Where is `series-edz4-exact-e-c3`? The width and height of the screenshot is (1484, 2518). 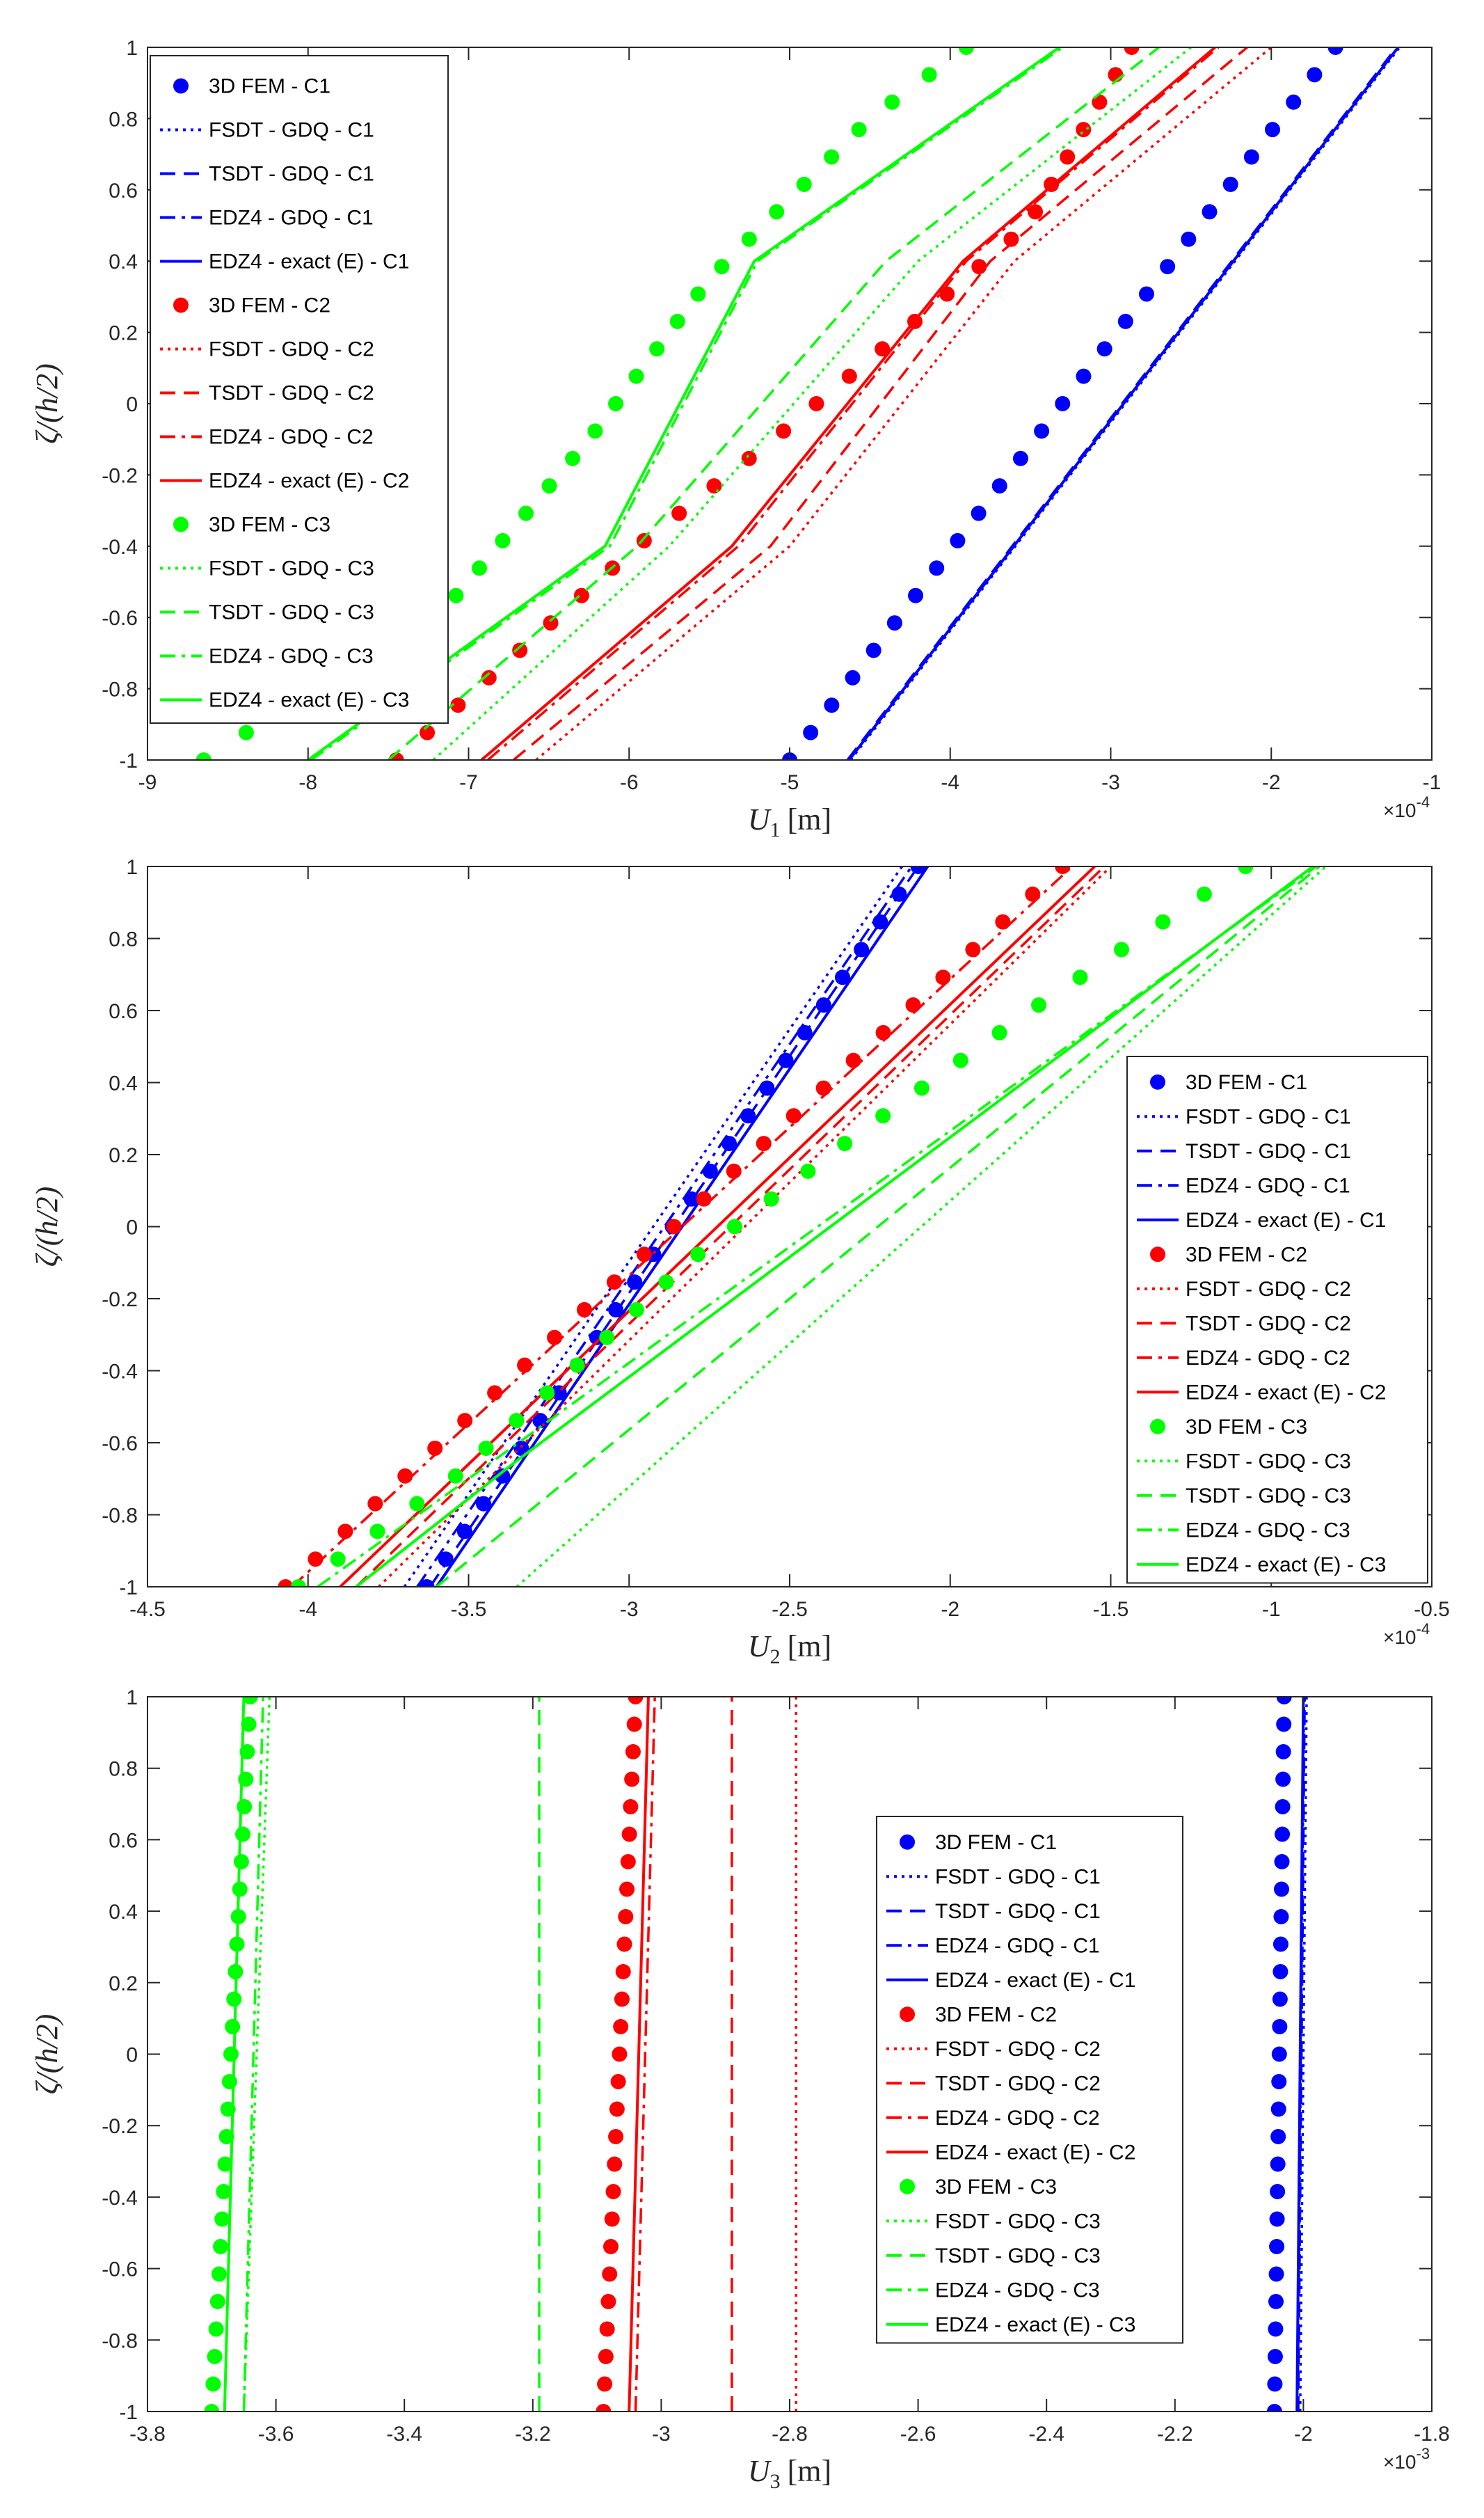 series-edz4-exact-e-c3 is located at coordinates (684, 403).